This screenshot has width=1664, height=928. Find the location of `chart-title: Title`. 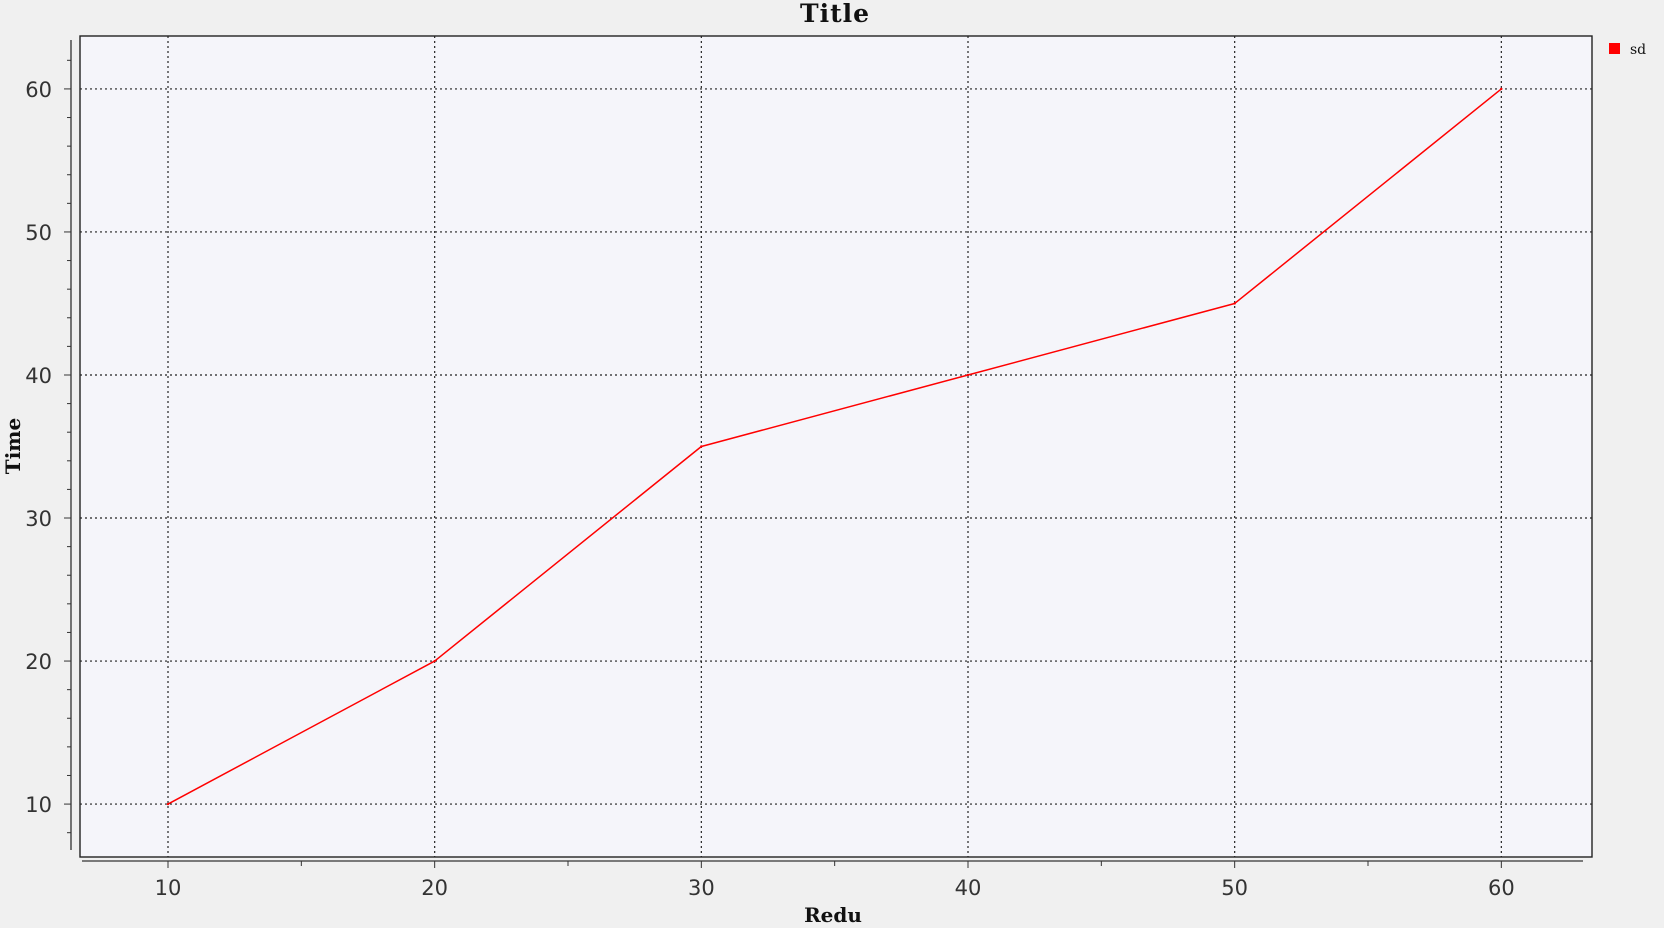

chart-title: Title is located at coordinates (835, 14).